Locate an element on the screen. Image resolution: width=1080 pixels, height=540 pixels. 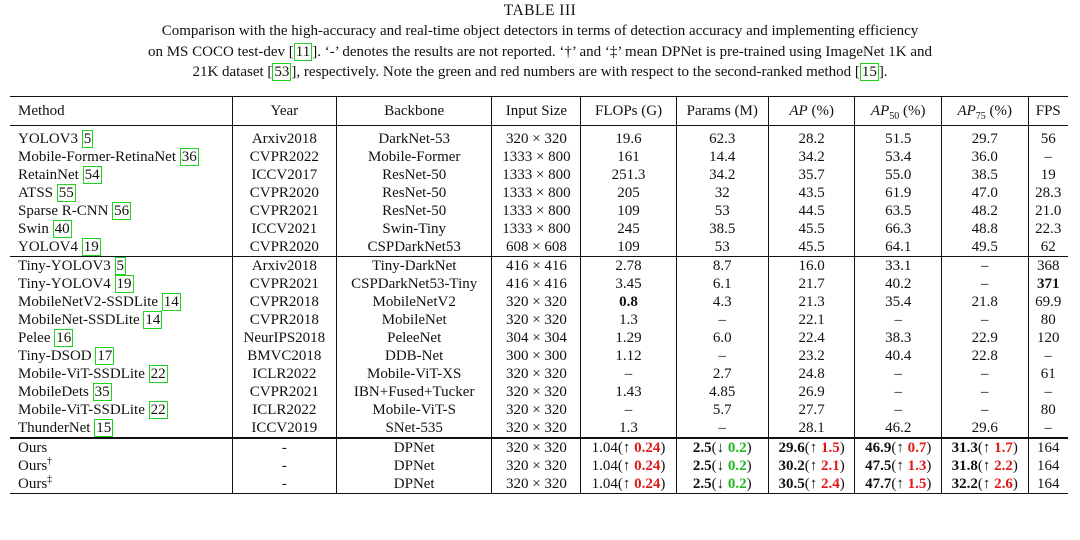
cell-ap-value: 24.8 is located at coordinates (811, 374).